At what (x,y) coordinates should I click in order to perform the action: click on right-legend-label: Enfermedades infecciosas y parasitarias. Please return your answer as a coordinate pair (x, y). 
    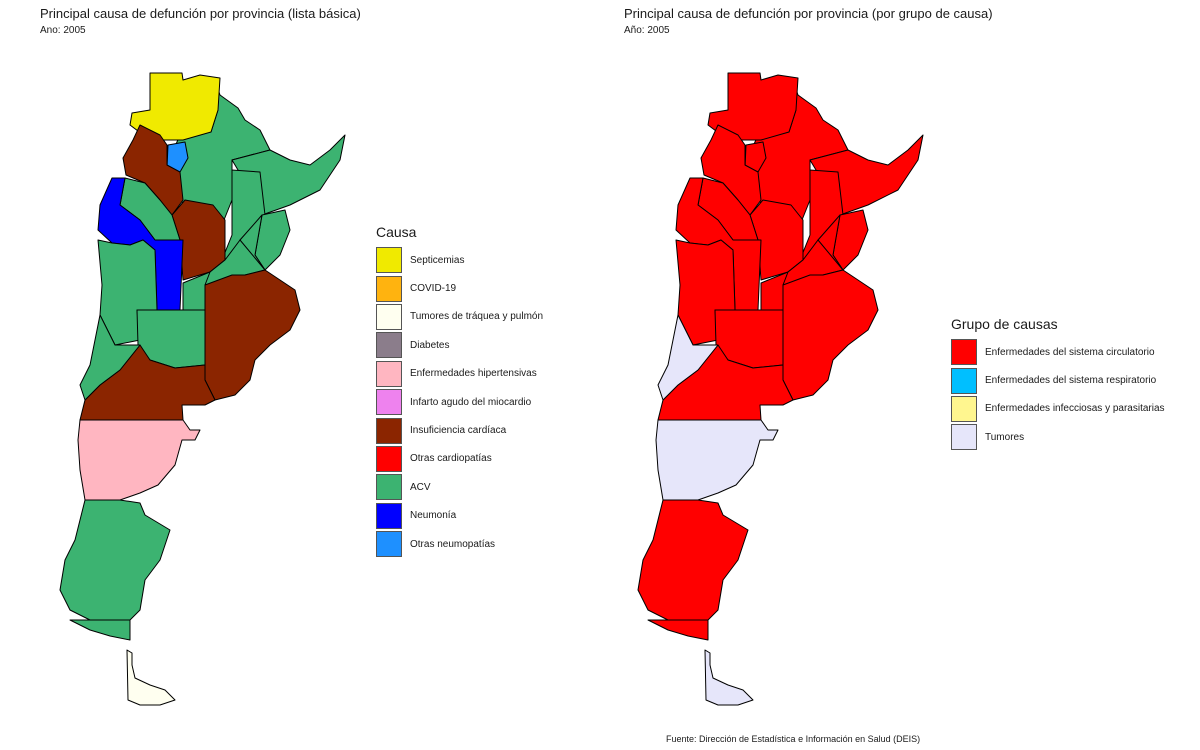
    Looking at the image, I should click on (1075, 409).